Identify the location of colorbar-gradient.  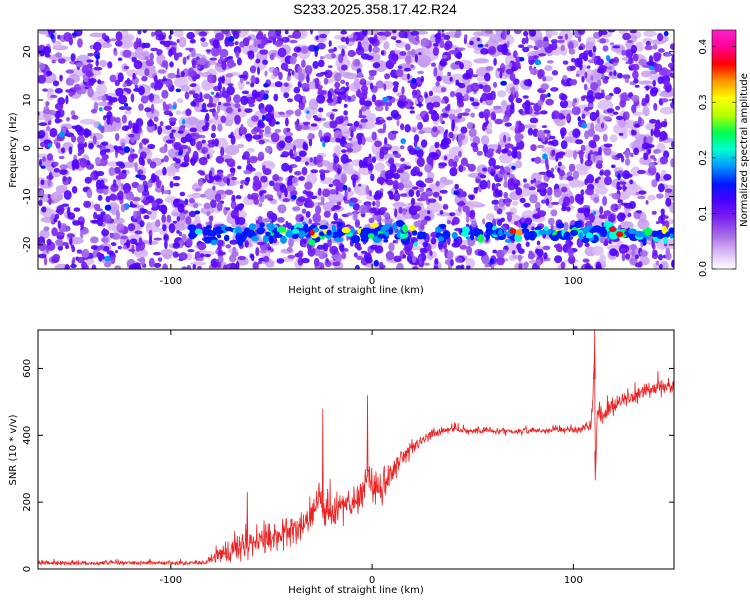
(724, 149).